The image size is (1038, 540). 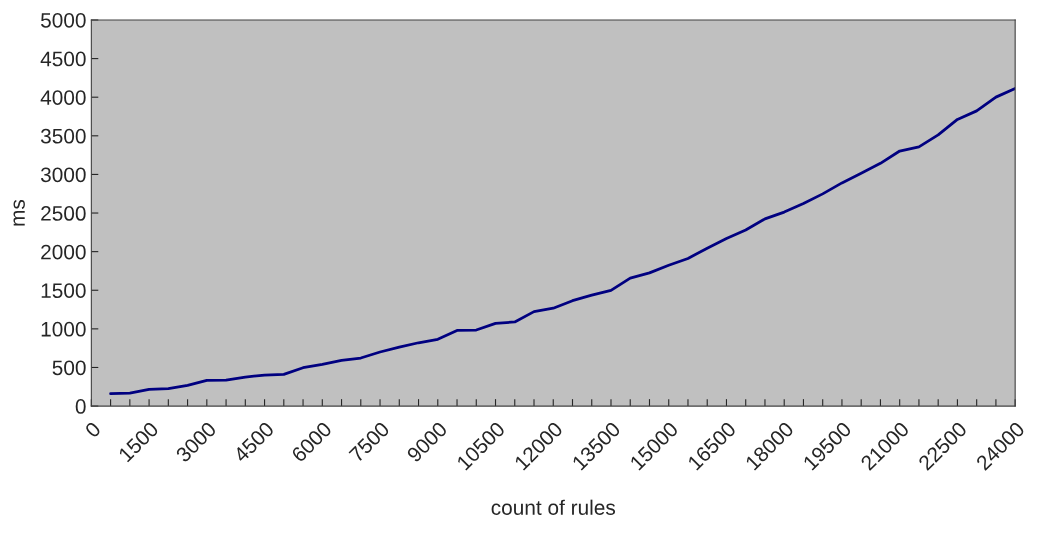 I want to click on y-tick-label: 5000, so click(x=63, y=20).